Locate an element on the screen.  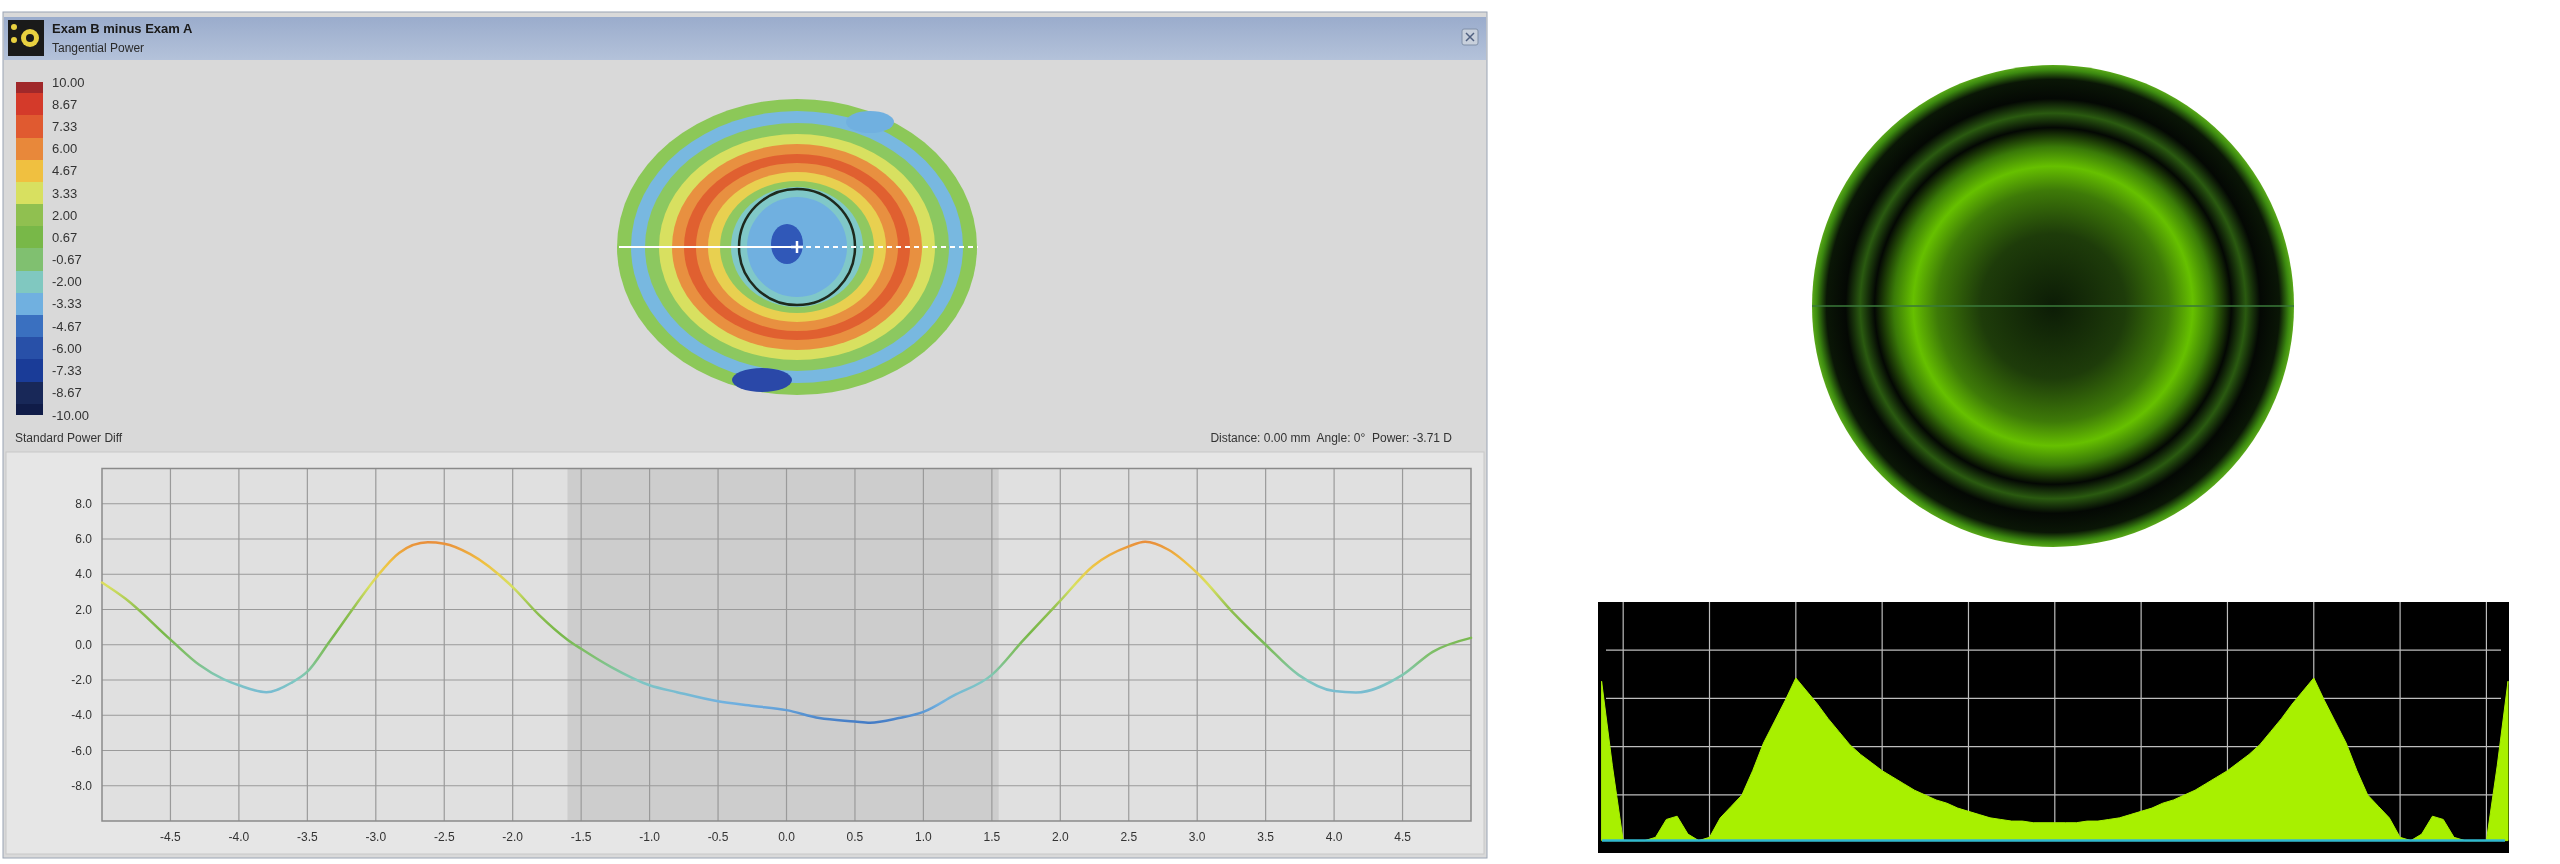
y-tick-label: -2.0 is located at coordinates (82, 680).